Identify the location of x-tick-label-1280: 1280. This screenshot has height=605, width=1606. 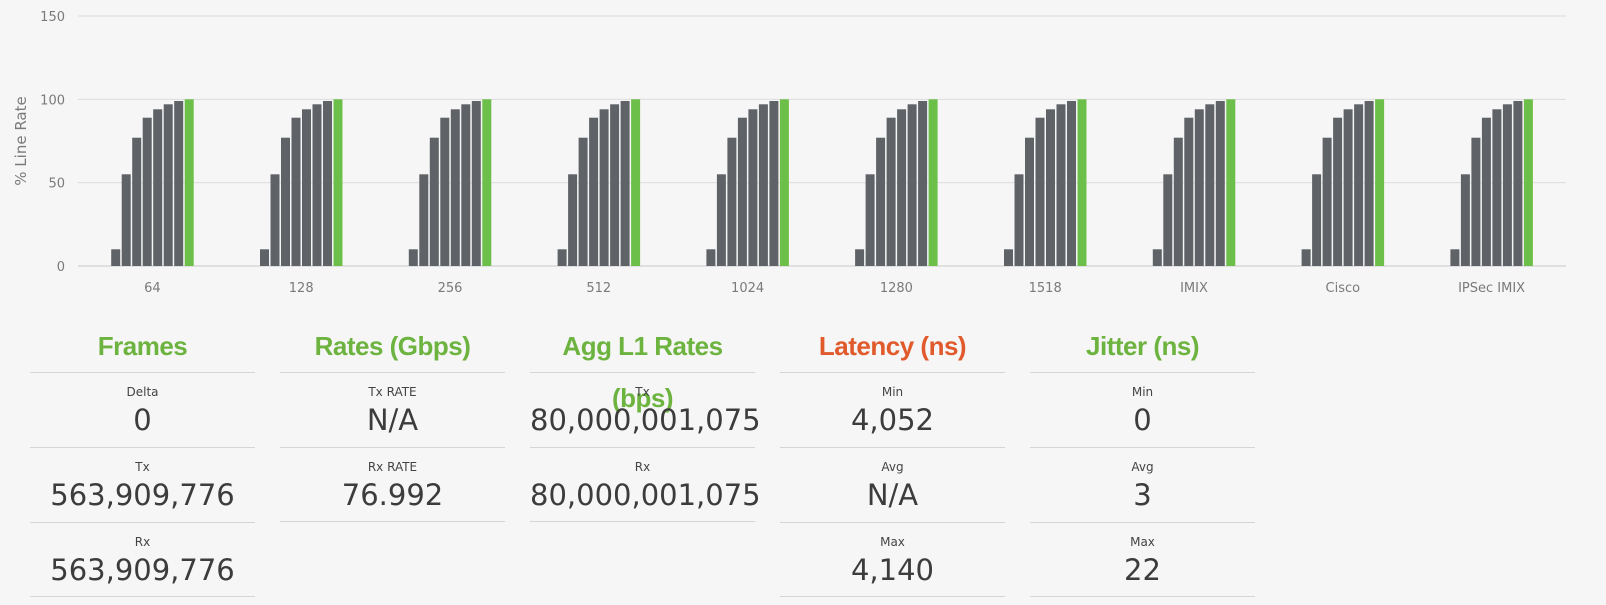
(896, 288).